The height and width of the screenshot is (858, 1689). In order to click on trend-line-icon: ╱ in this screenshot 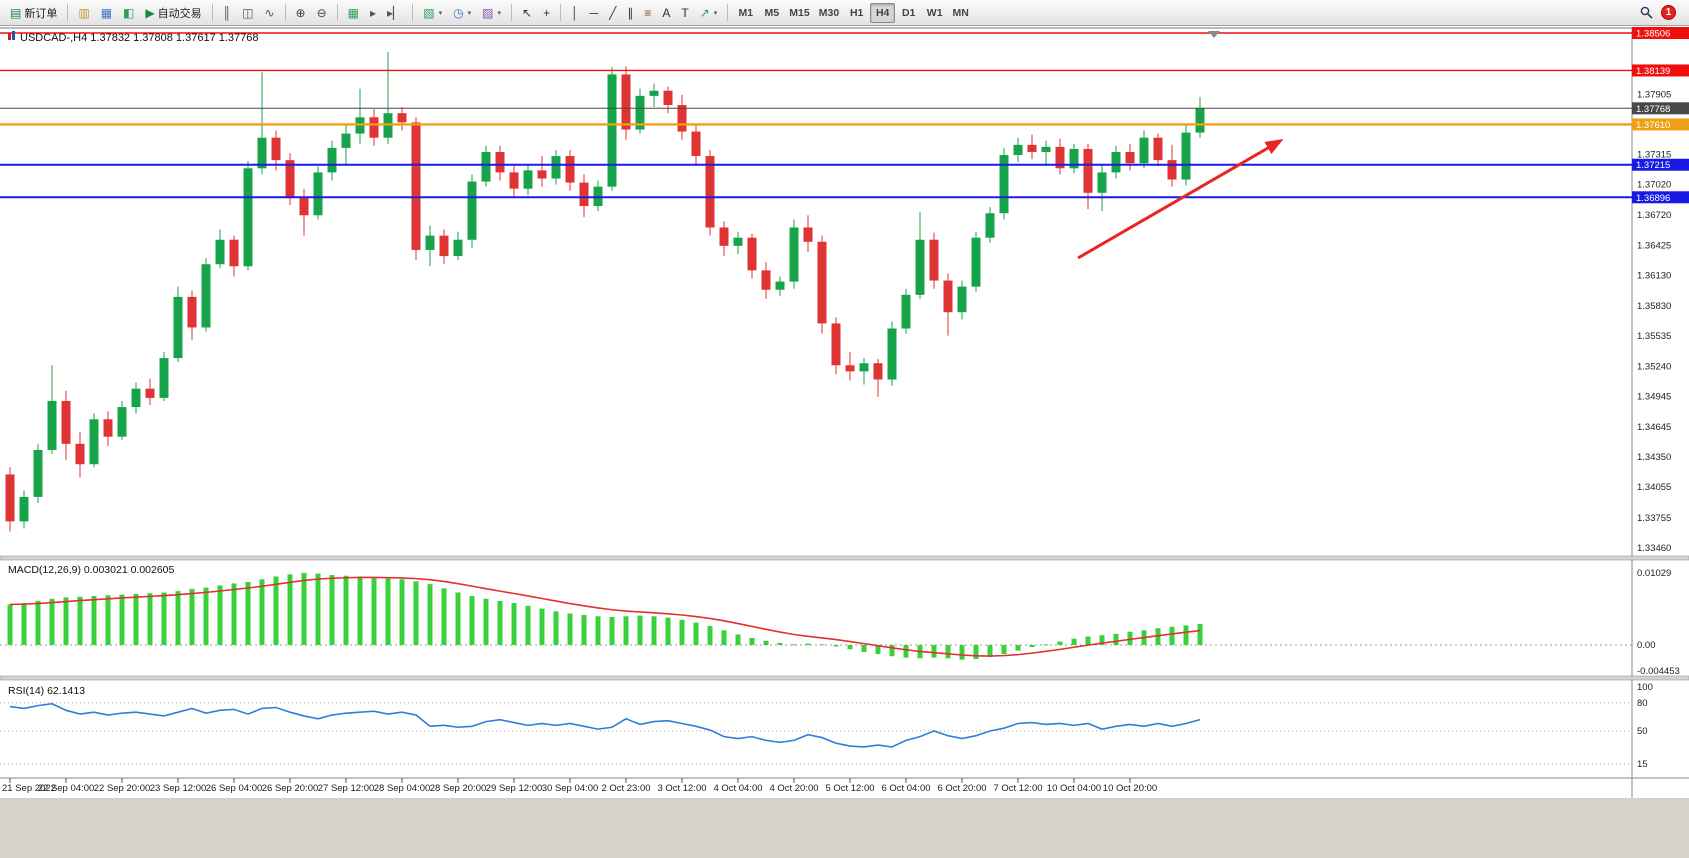, I will do `click(613, 12)`.